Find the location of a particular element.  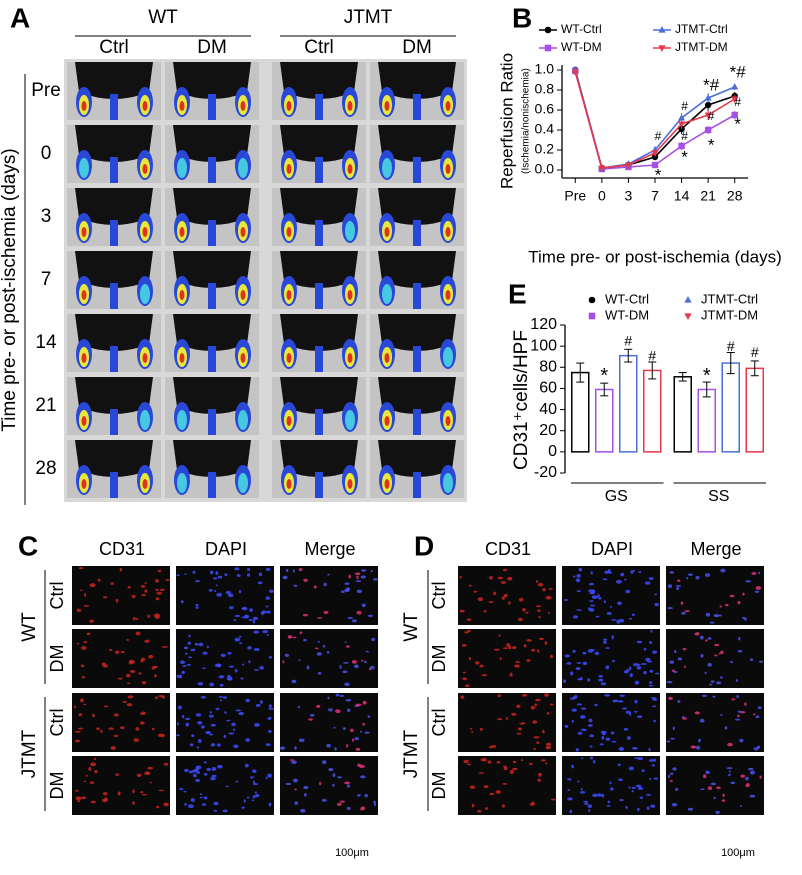

row-label: DM is located at coordinates (57, 659).